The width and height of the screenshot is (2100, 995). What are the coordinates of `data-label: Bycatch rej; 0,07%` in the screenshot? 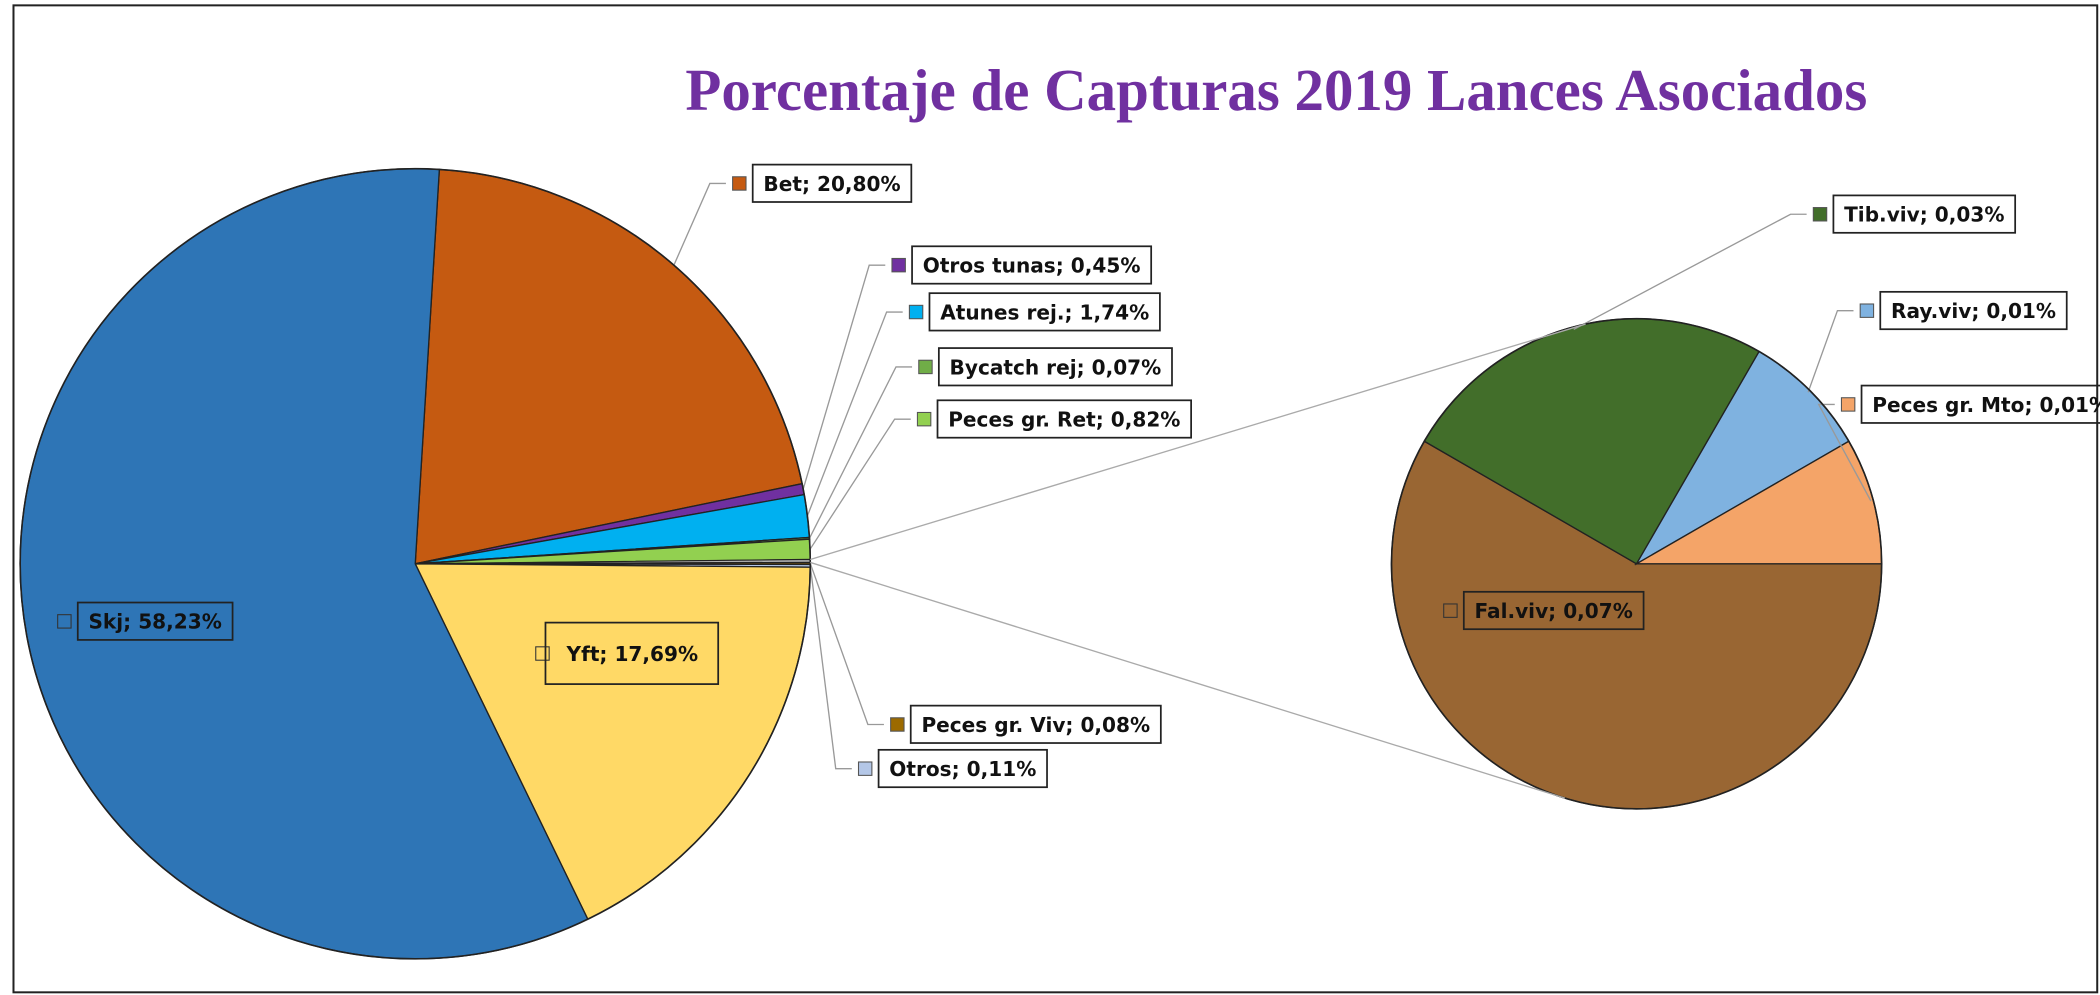 It's located at (1045, 367).